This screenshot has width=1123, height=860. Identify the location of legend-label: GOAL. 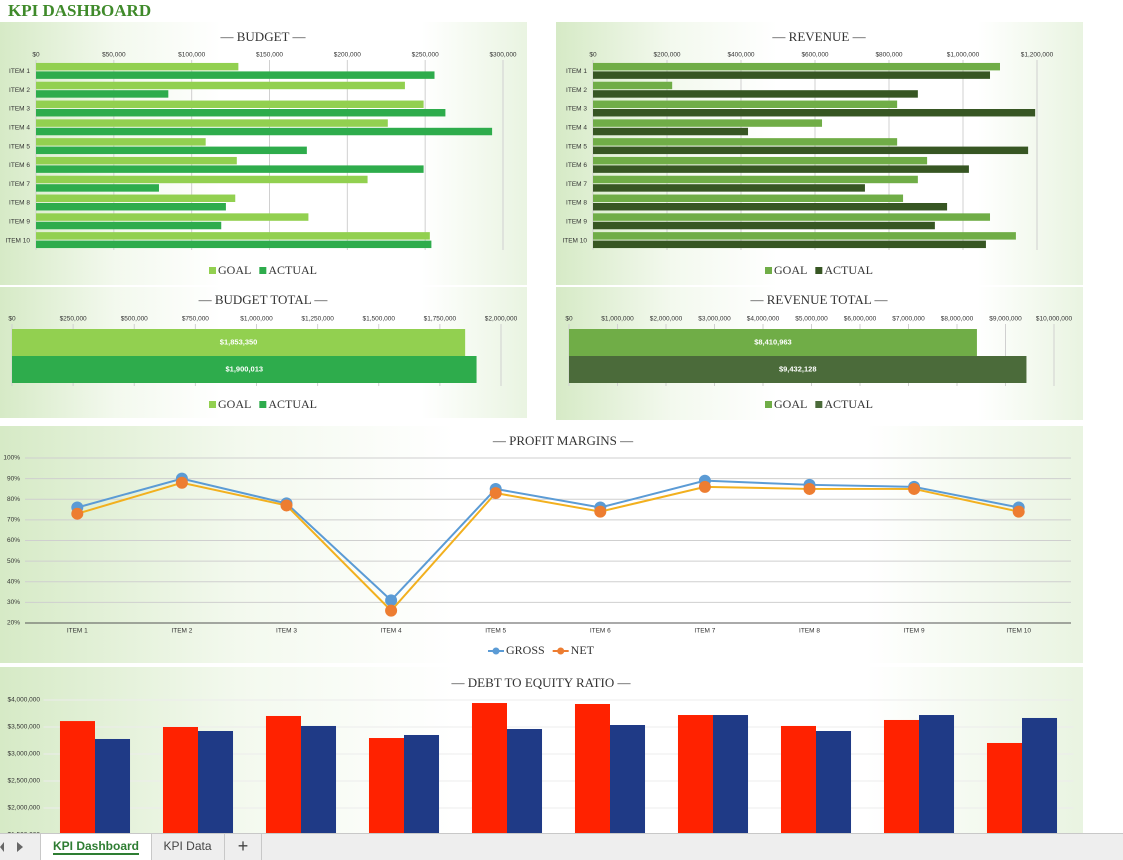
(790, 270).